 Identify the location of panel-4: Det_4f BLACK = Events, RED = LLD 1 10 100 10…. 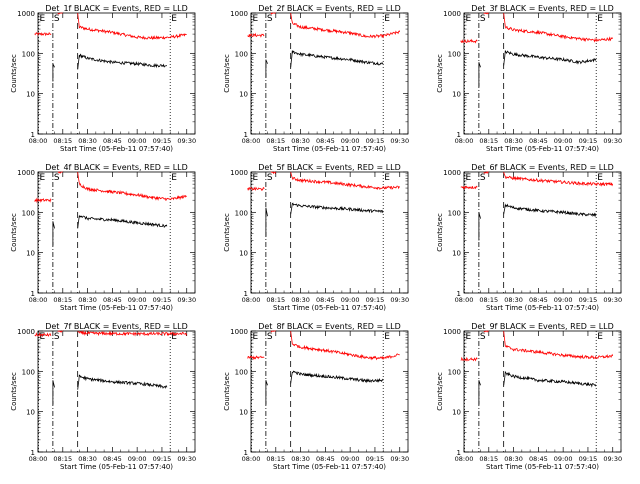
(103, 237).